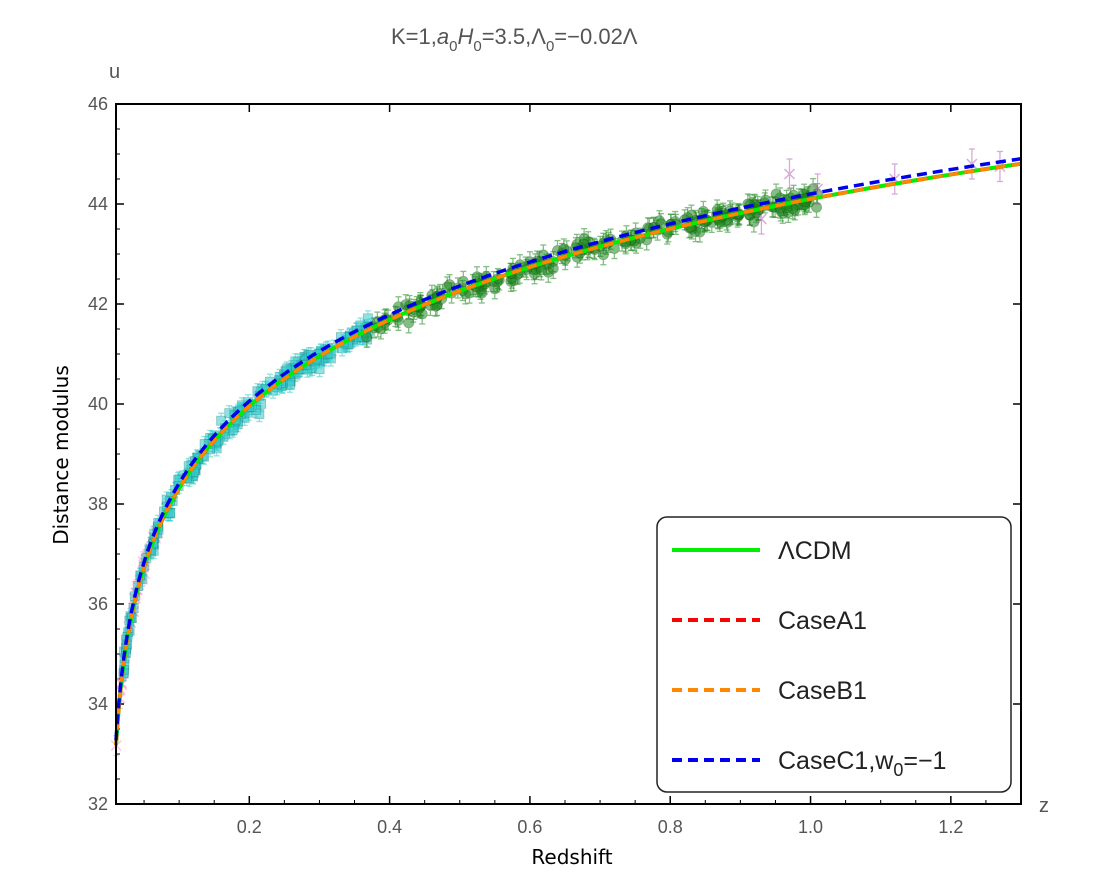 This screenshot has height=887, width=1105. I want to click on legend-label-casea1: CaseA1, so click(822, 621).